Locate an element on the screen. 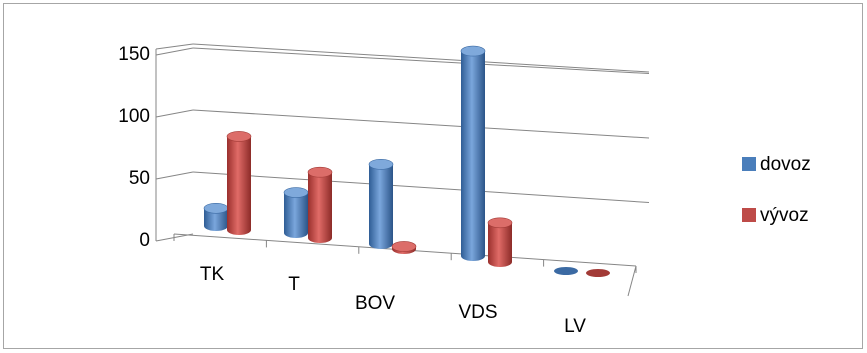  bar-vývoz-TK is located at coordinates (239, 183).